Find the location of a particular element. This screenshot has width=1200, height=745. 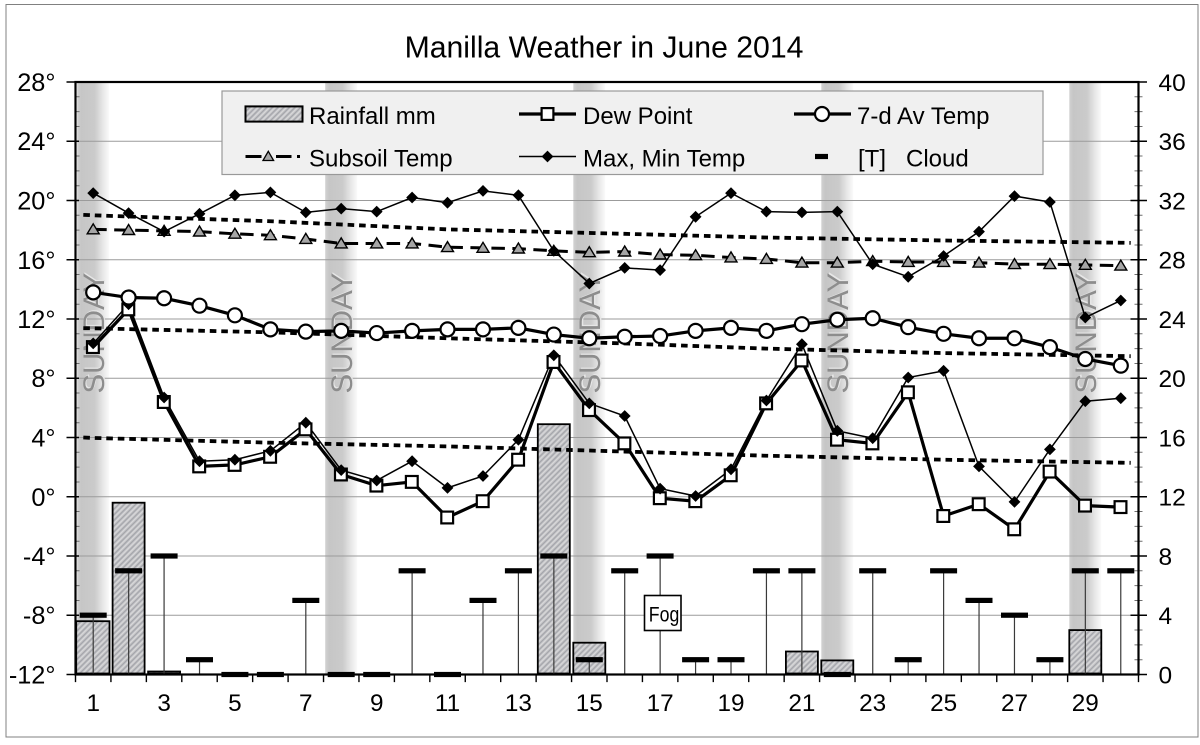

svg-text: 32 is located at coordinates (1172, 201).